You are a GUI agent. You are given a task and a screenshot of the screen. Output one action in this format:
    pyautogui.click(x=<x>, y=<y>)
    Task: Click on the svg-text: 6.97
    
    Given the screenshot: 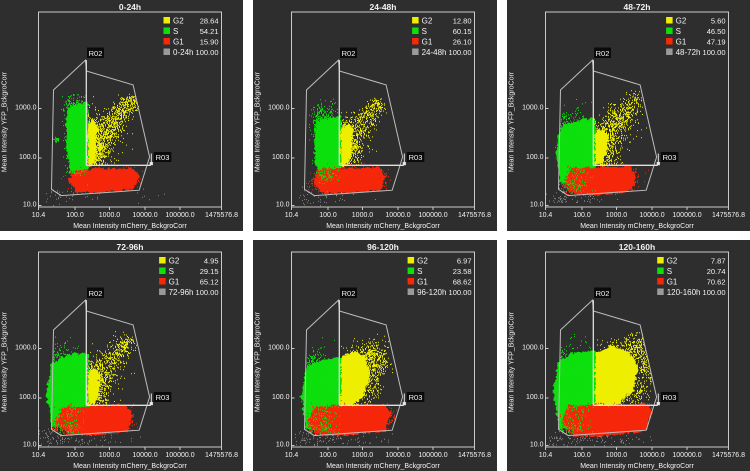 What is the action you would take?
    pyautogui.click(x=464, y=260)
    